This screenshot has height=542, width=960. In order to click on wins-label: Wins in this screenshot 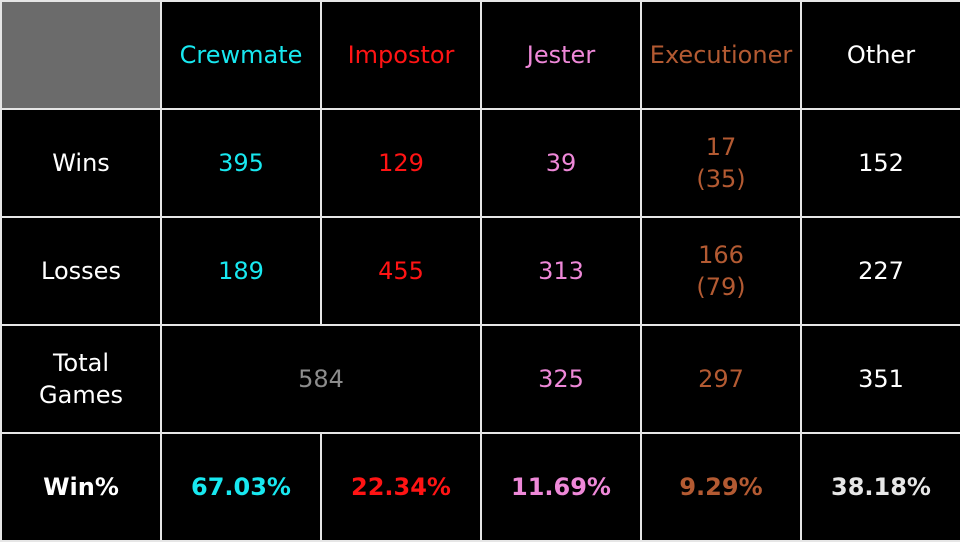, I will do `click(81, 163)`.